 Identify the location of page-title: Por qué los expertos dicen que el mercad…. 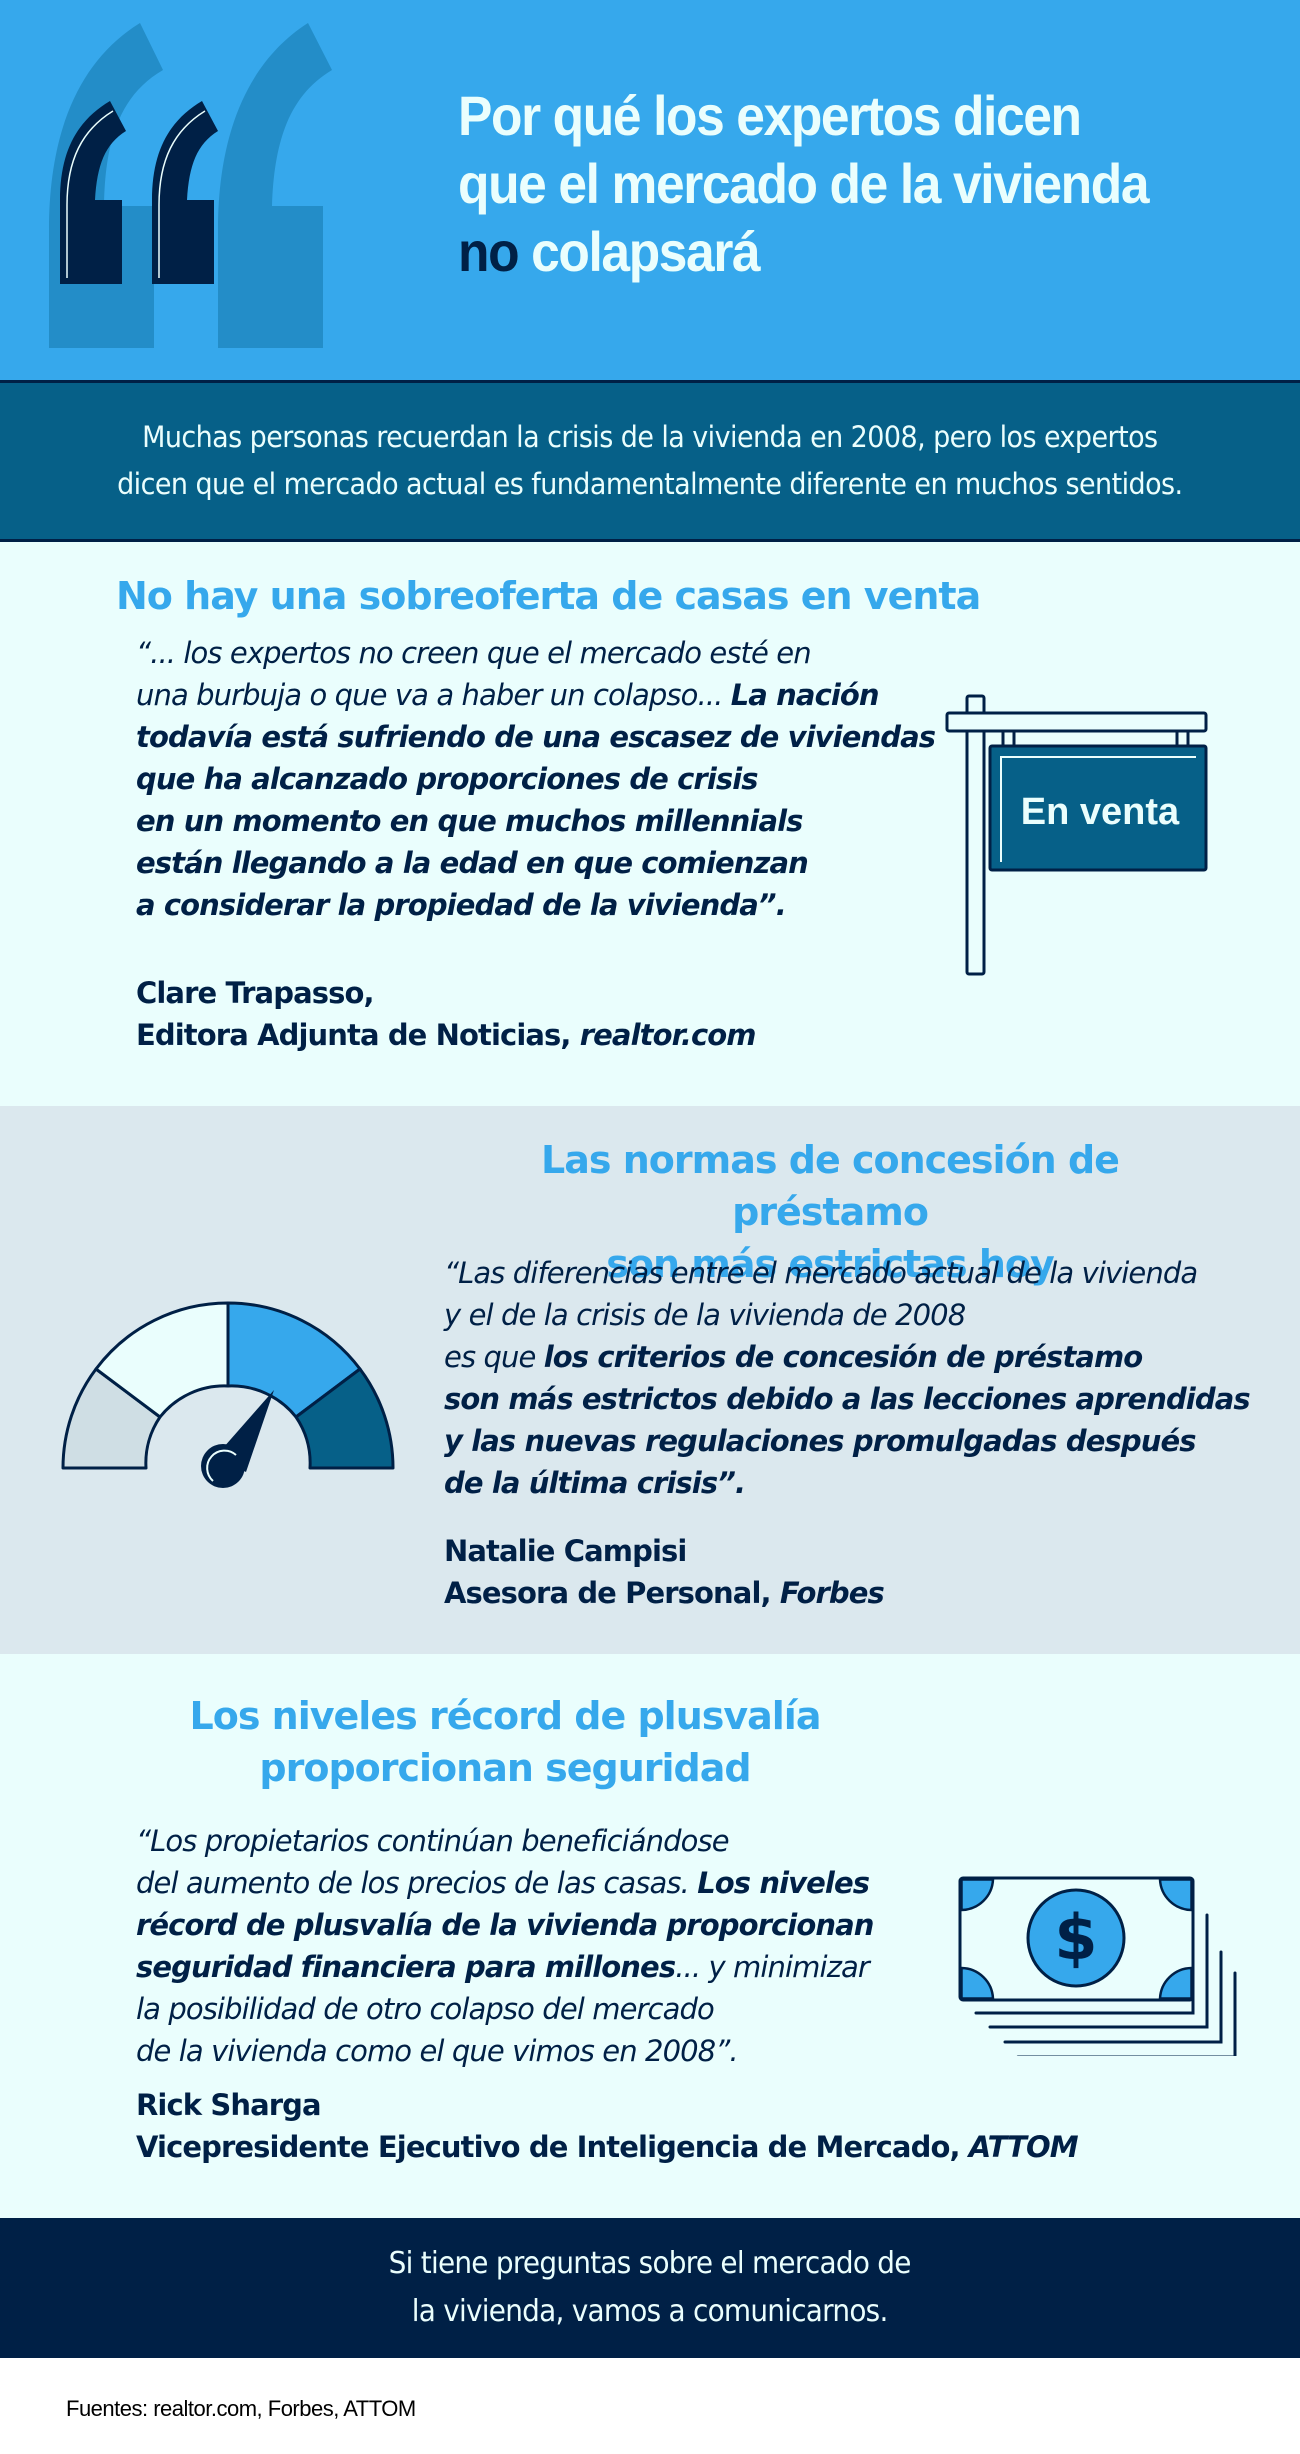
(840, 184).